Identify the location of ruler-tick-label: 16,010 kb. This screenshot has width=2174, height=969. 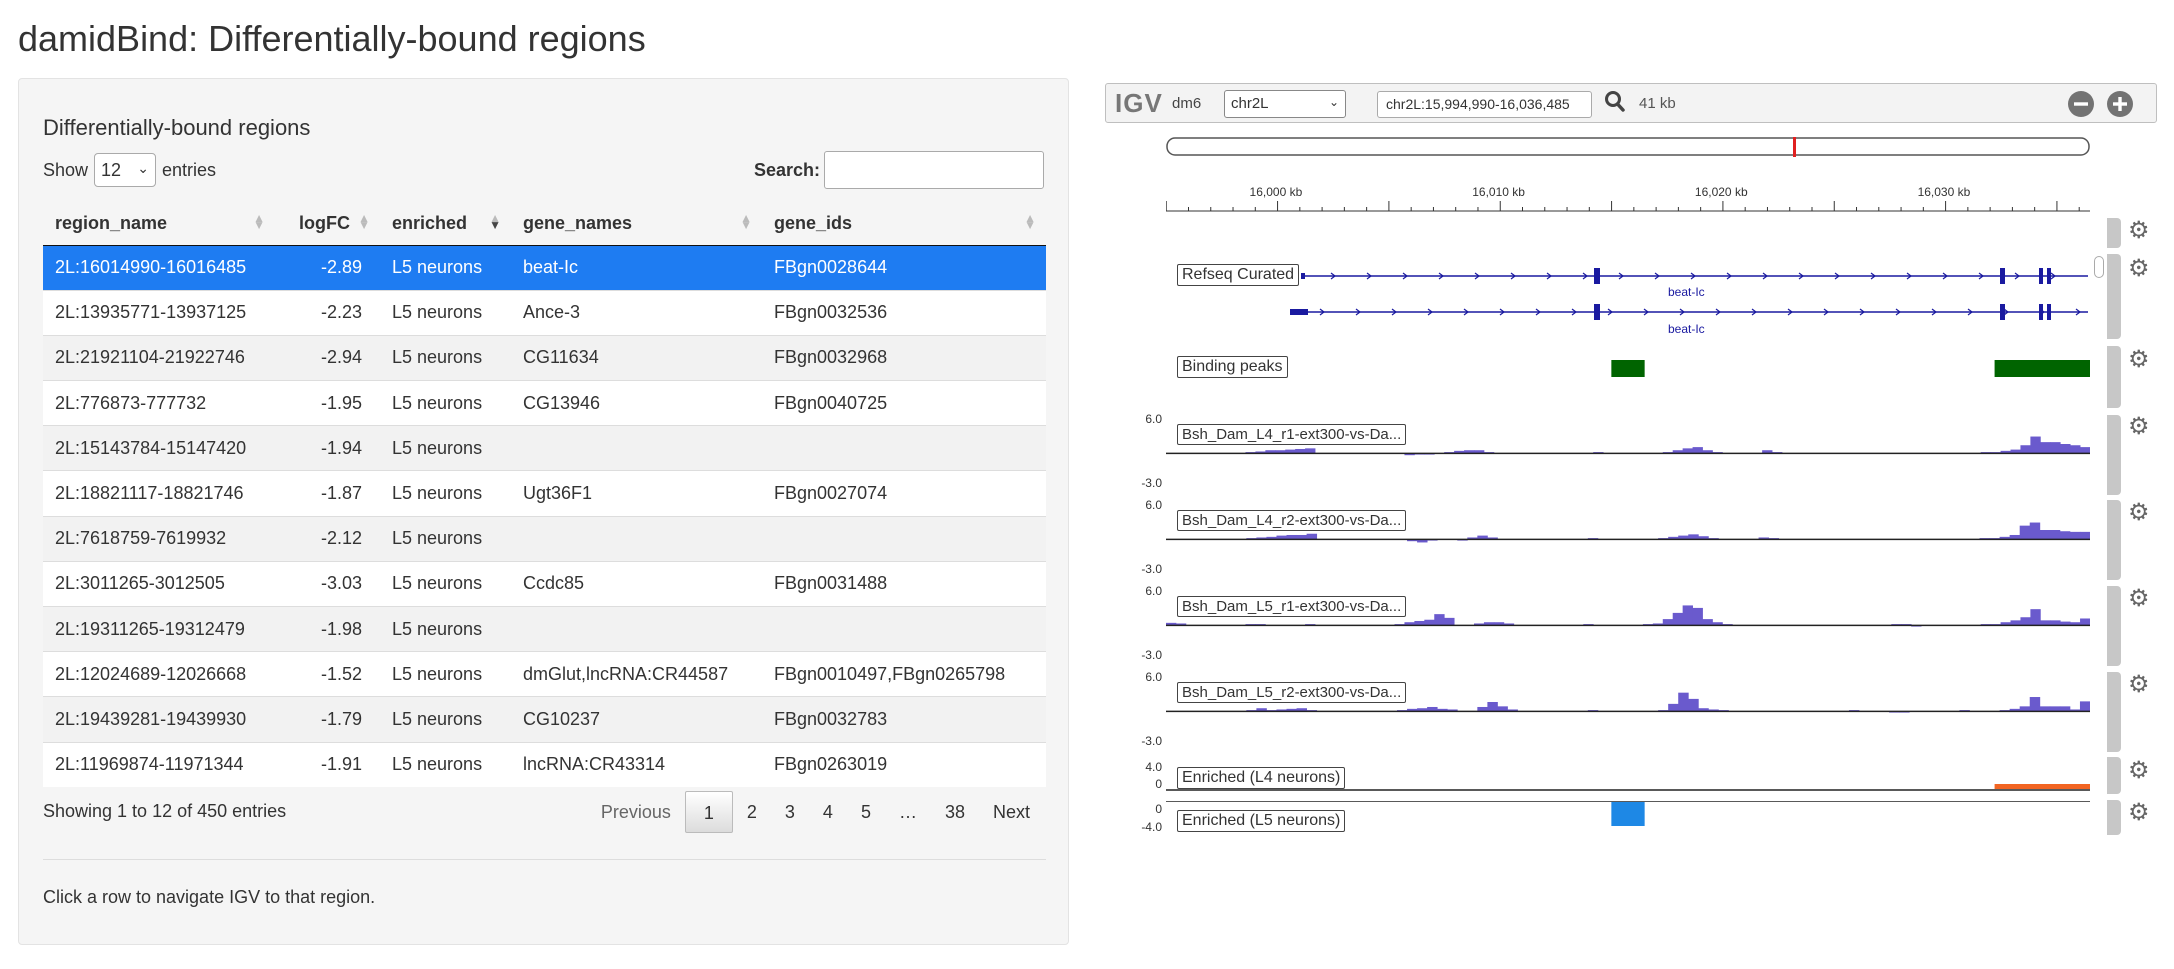
(1498, 192).